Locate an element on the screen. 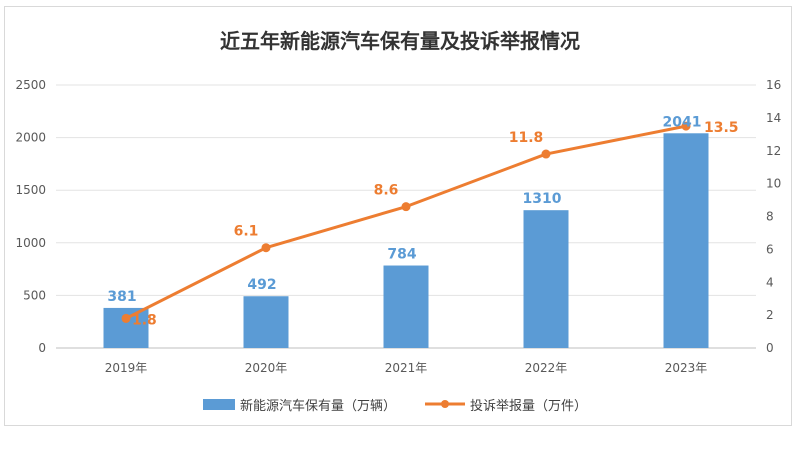 This screenshot has width=800, height=450. right-tick-label: 0 is located at coordinates (770, 348).